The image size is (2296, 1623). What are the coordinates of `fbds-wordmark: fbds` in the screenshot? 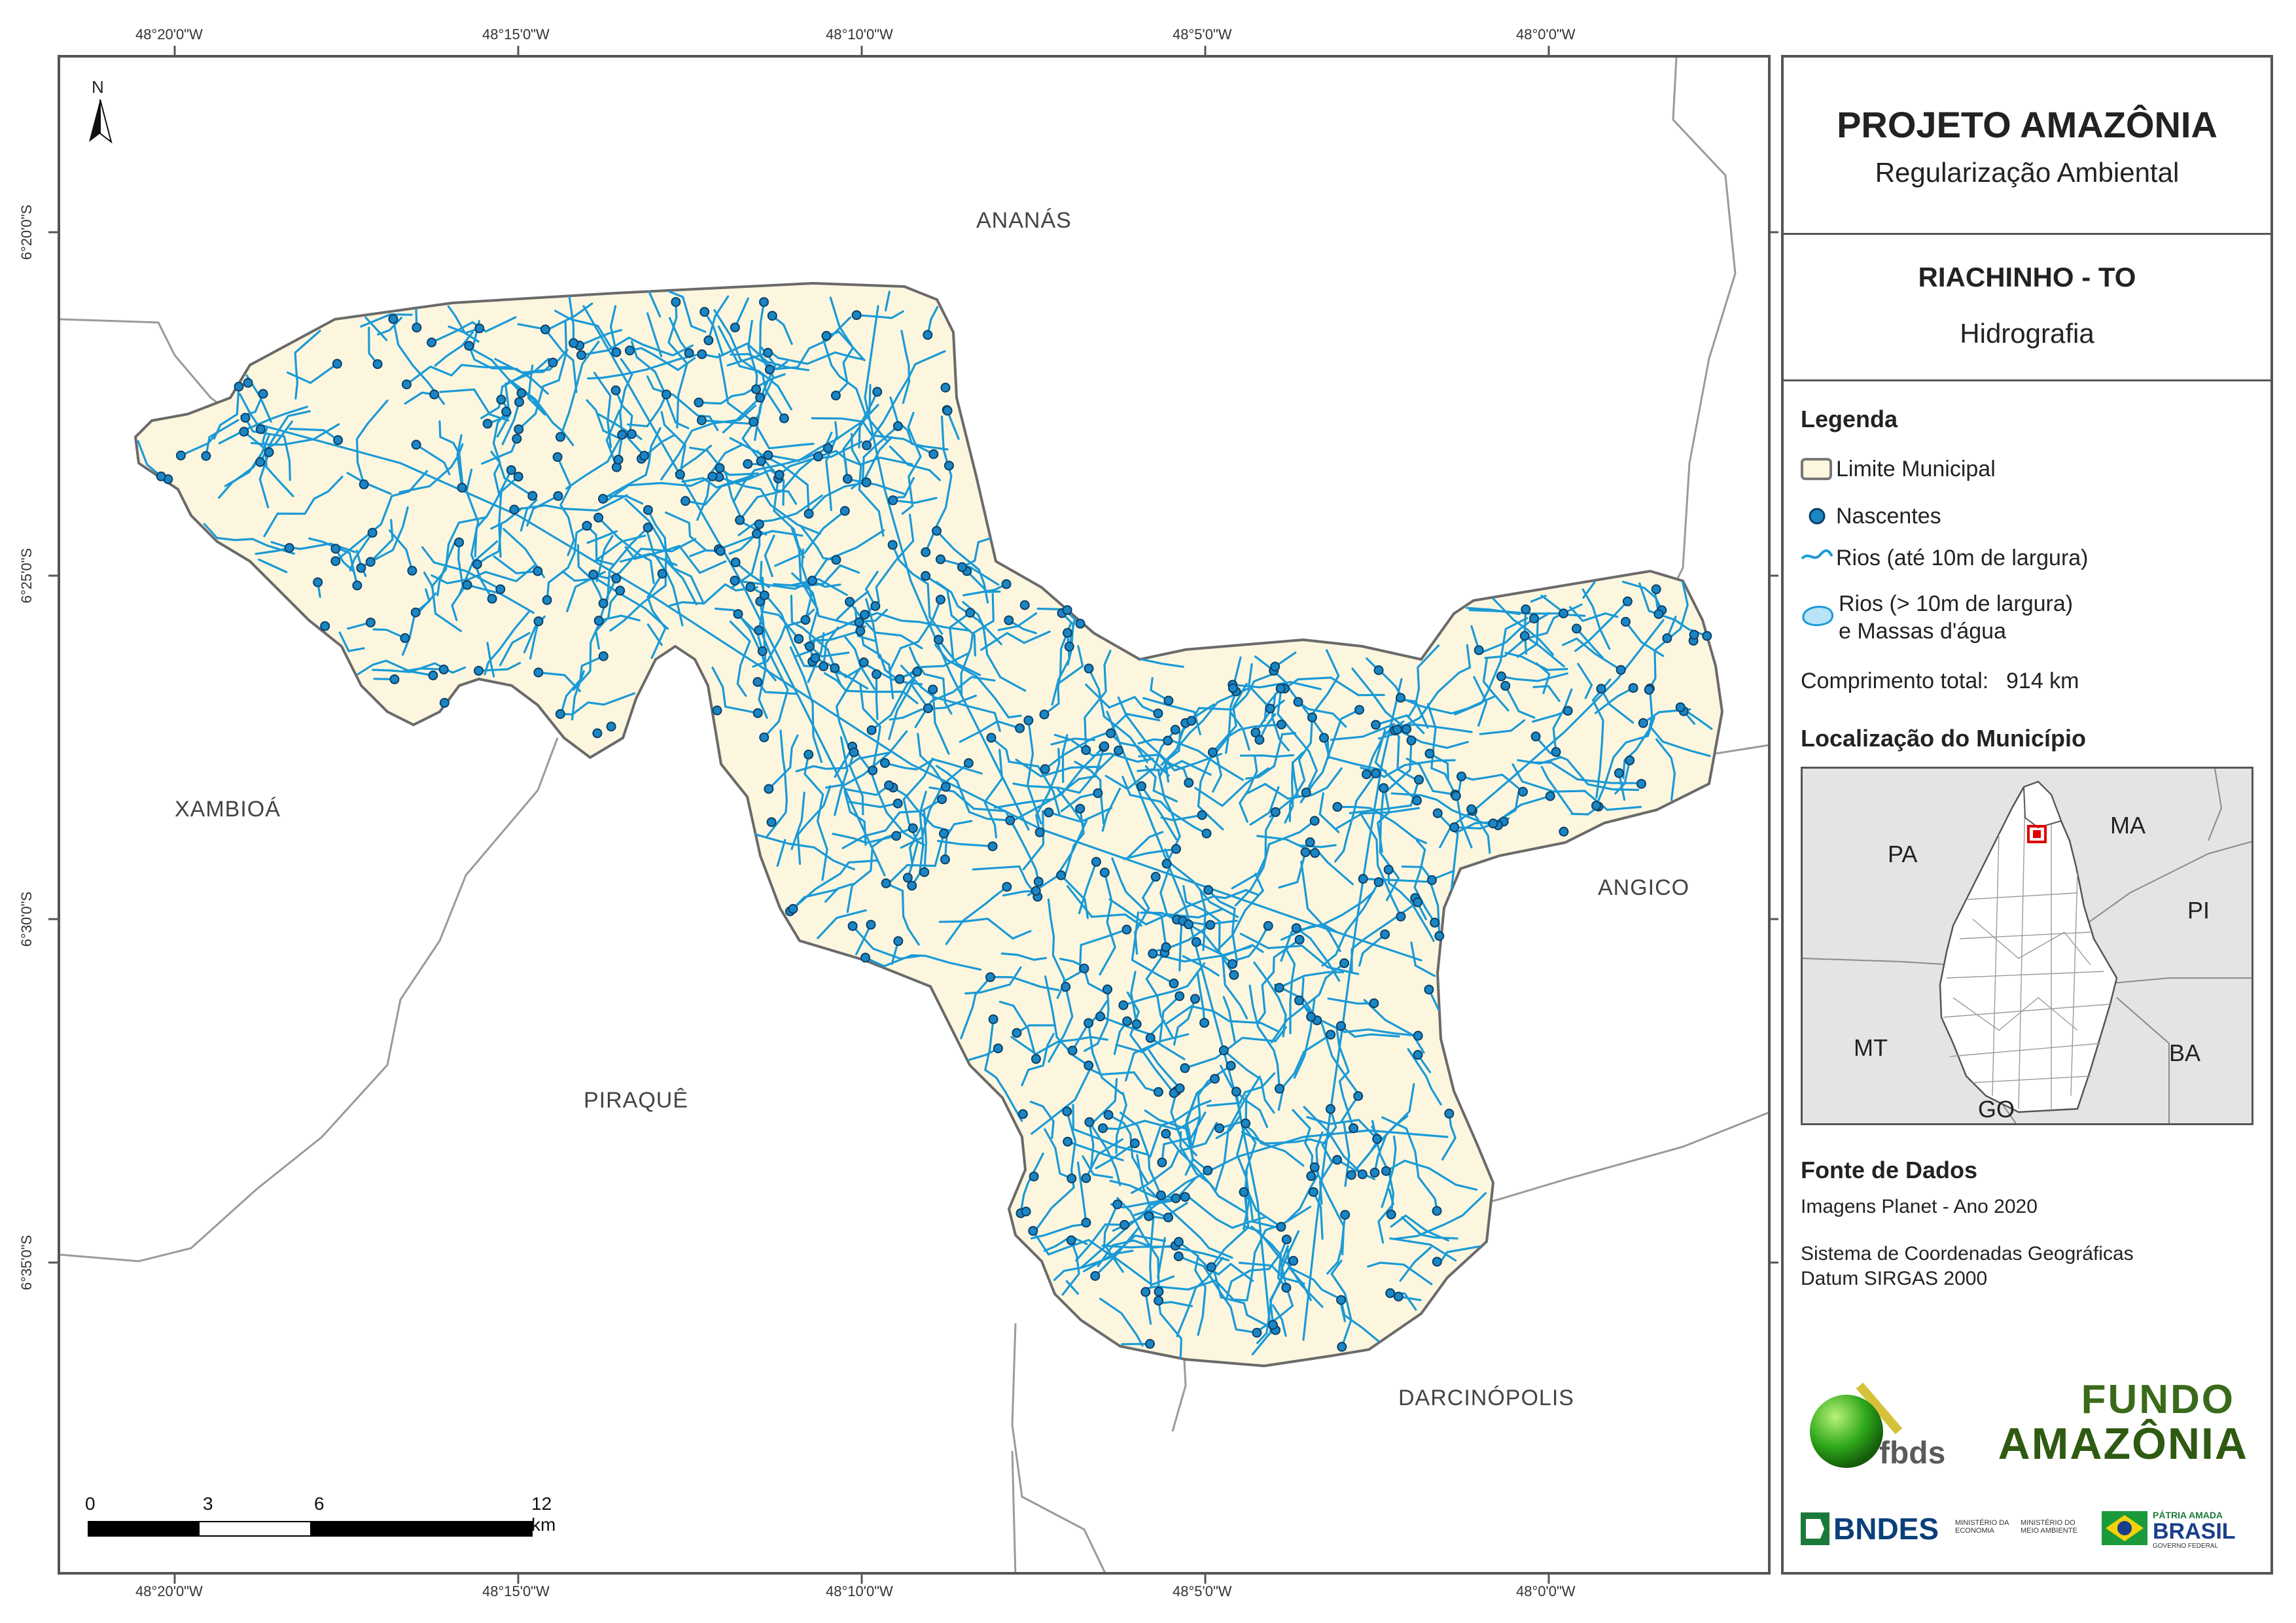 It's located at (1913, 1453).